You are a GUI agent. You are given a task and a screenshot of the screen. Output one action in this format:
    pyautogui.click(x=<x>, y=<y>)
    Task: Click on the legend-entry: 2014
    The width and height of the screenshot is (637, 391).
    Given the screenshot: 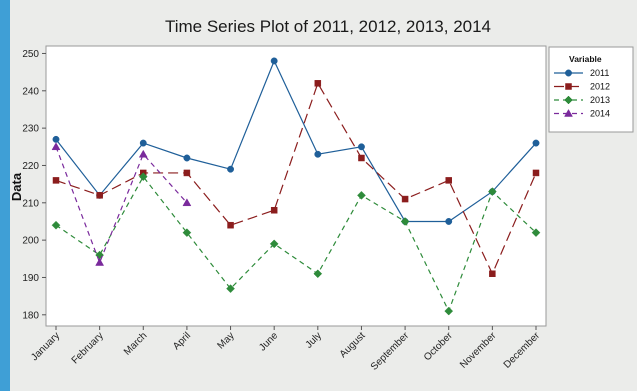 What is the action you would take?
    pyautogui.click(x=582, y=114)
    